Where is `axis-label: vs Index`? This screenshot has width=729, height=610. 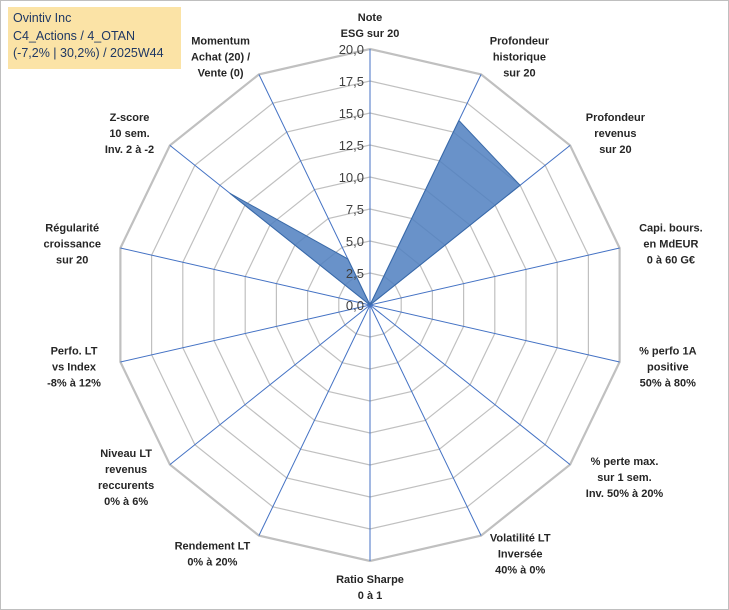 axis-label: vs Index is located at coordinates (74, 367).